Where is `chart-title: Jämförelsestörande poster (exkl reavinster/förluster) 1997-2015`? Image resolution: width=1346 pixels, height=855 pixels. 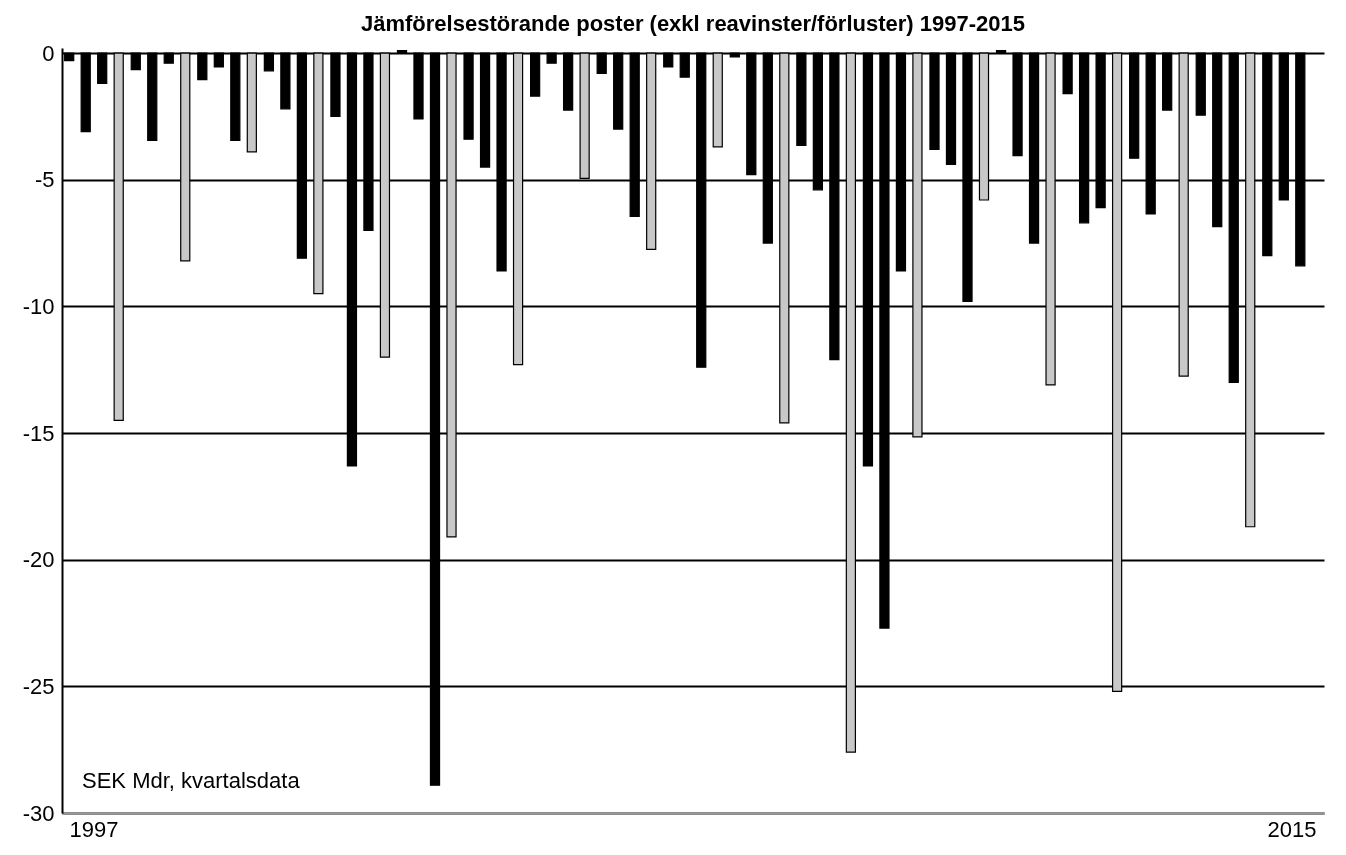
chart-title: Jämförelsestörande poster (exkl reavinster/förluster) 1997-2015 is located at coordinates (693, 24).